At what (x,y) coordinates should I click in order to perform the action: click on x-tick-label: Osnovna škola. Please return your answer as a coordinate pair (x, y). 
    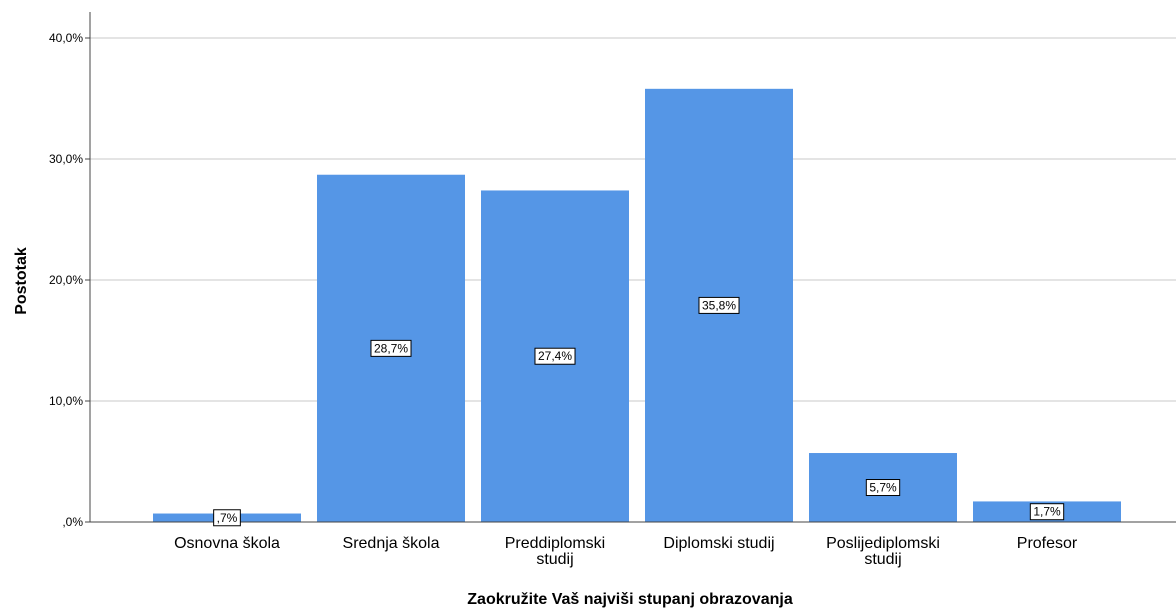
    Looking at the image, I should click on (227, 543).